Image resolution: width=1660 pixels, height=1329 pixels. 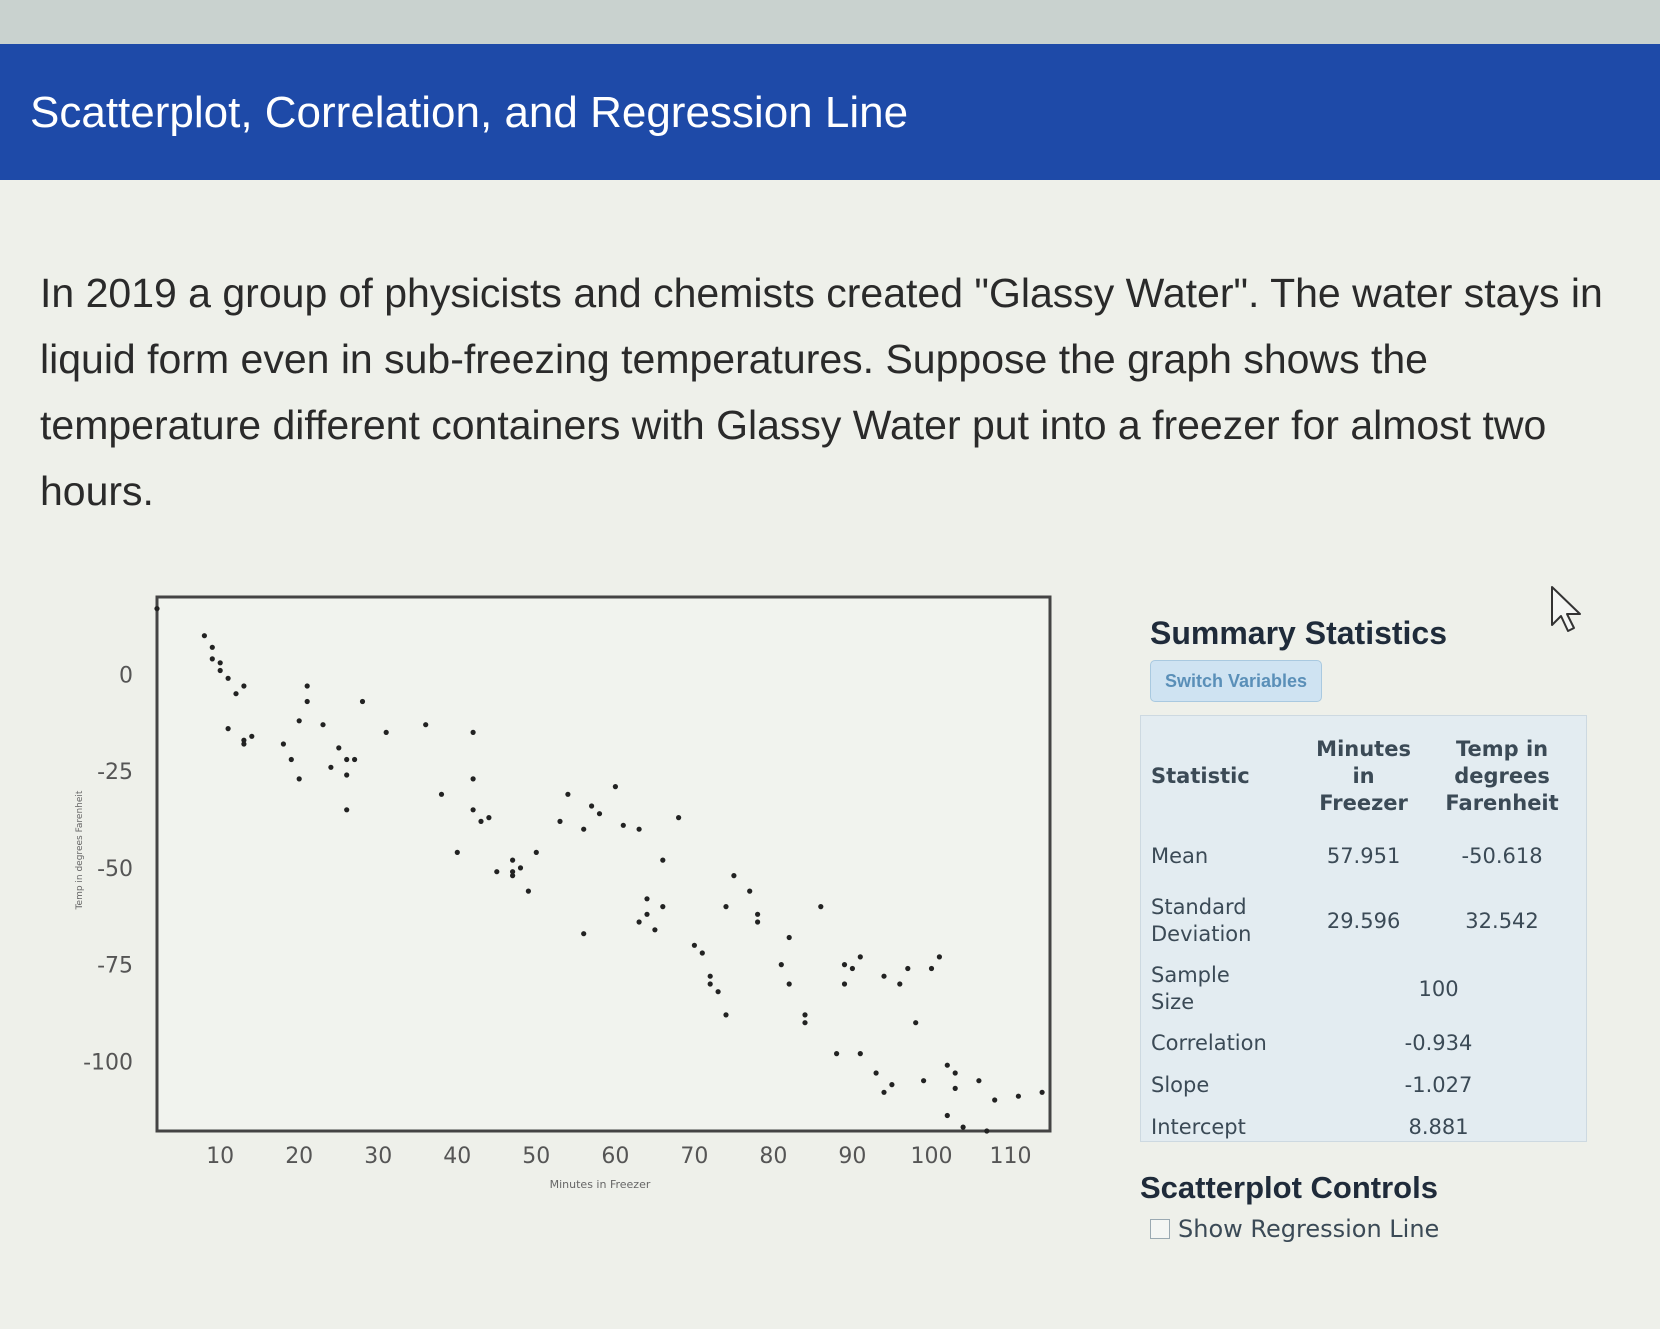 What do you see at coordinates (615, 1156) in the screenshot?
I see `x-tick-label: 60` at bounding box center [615, 1156].